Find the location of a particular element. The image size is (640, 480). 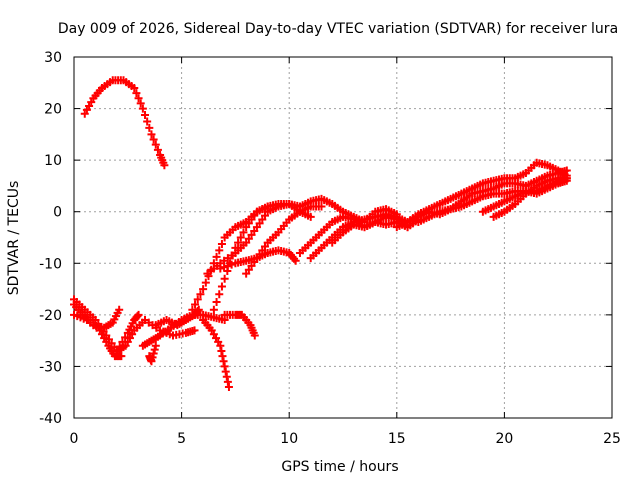

y-tick-label: -30 is located at coordinates (50, 367).